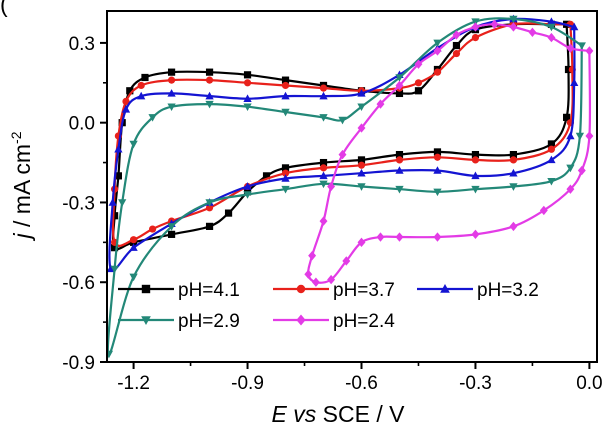 The image size is (602, 435). I want to click on legend-label: pH=3.7, so click(364, 290).